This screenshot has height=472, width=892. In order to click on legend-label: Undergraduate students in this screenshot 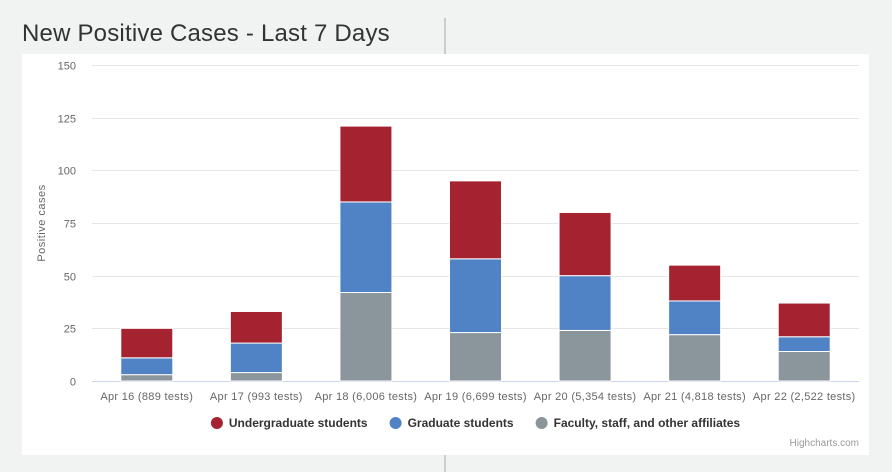, I will do `click(298, 423)`.